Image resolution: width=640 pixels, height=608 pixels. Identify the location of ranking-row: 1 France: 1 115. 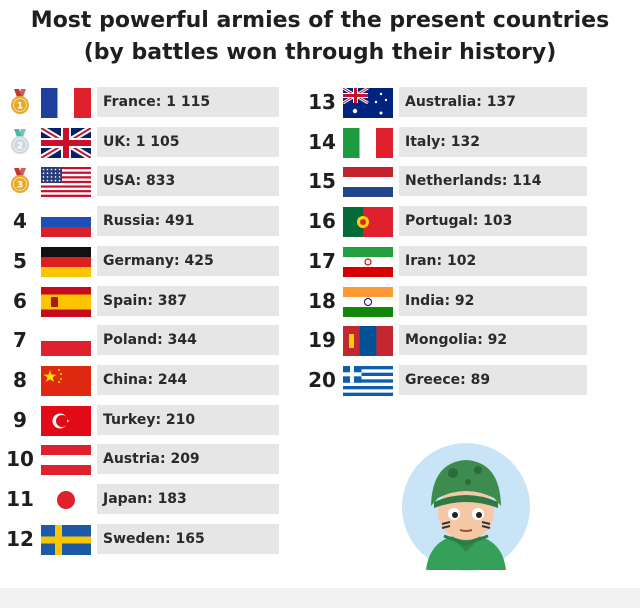
(141, 102).